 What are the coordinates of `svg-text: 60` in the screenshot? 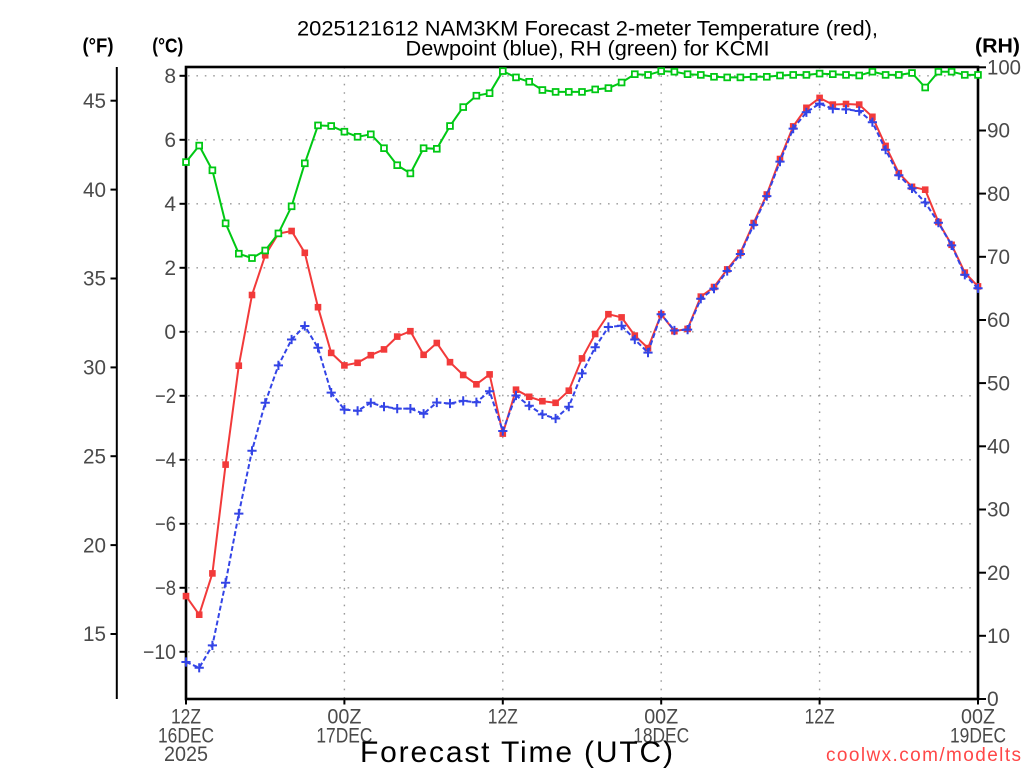 It's located at (998, 320).